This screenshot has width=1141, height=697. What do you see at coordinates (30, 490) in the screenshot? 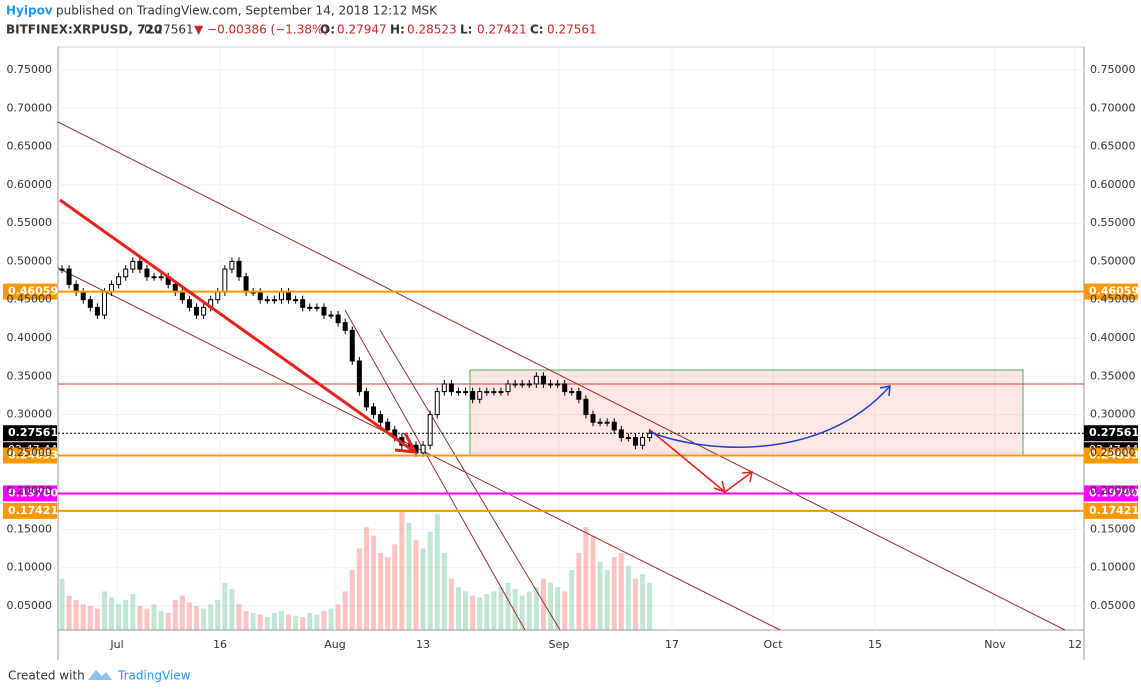
I see `y-tick-label: 0.20000` at bounding box center [30, 490].